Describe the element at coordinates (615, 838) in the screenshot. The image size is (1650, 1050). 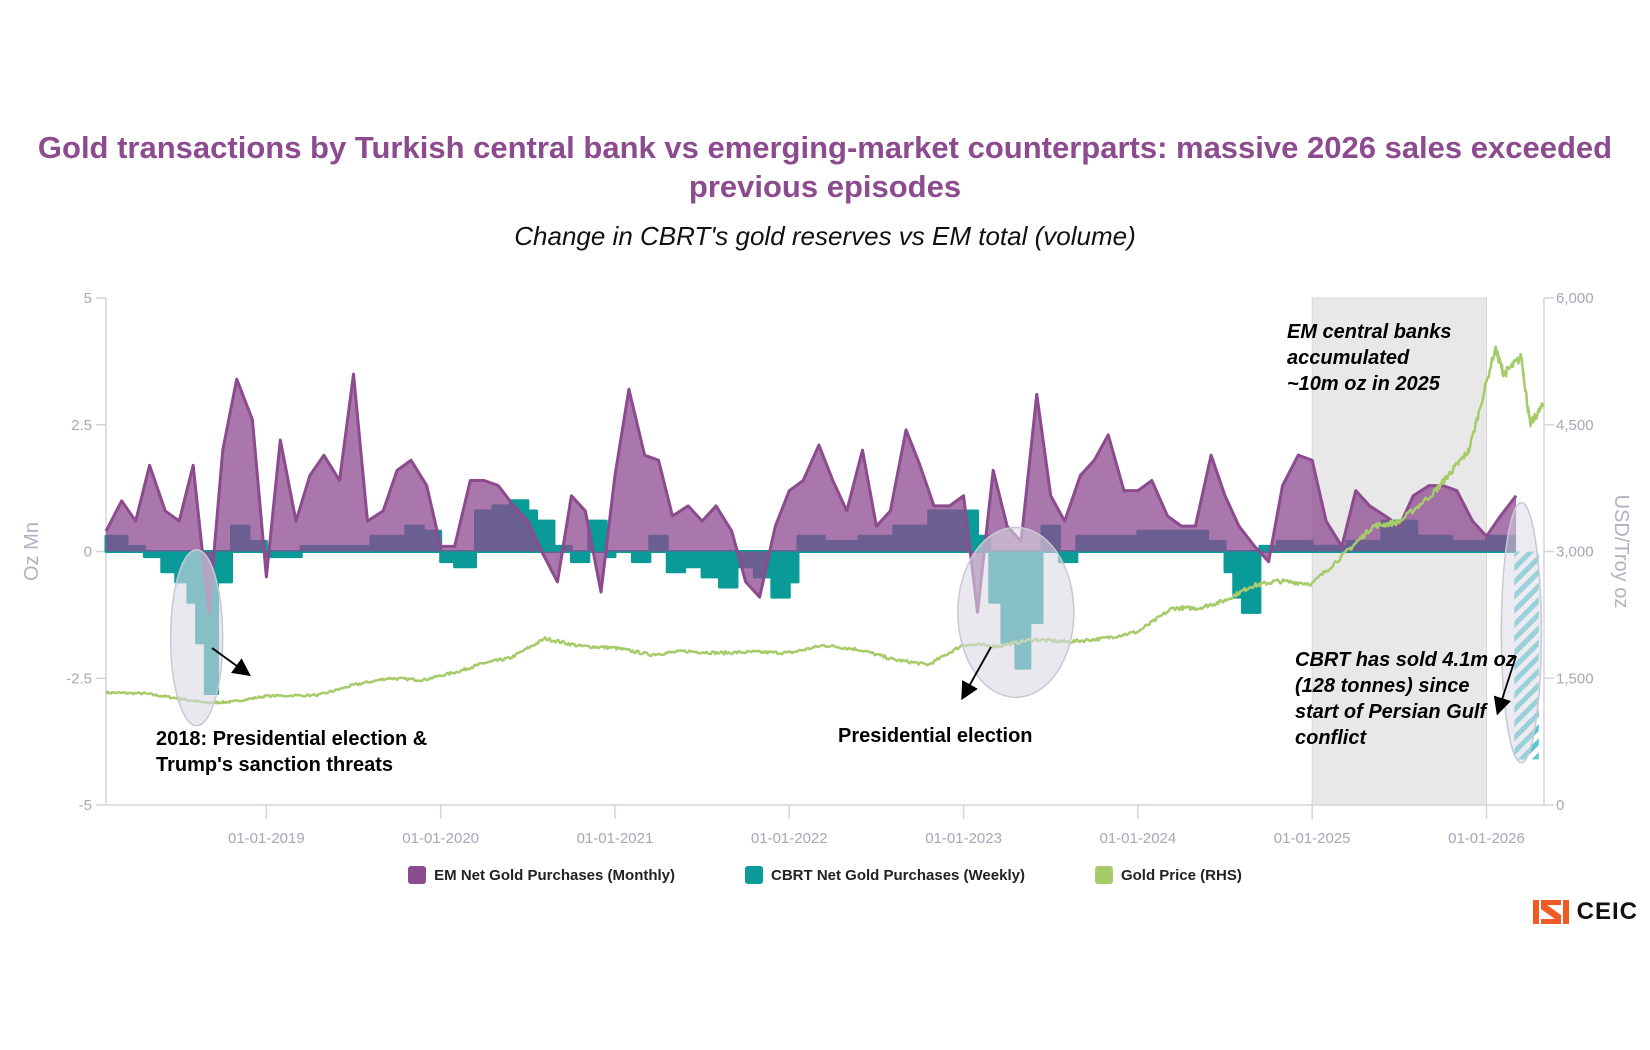
I see `x-tick-label: 01-01-2021` at that location.